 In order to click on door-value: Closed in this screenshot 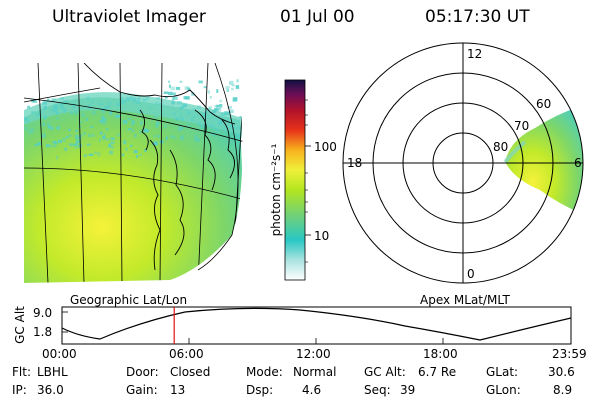, I will do `click(190, 372)`.